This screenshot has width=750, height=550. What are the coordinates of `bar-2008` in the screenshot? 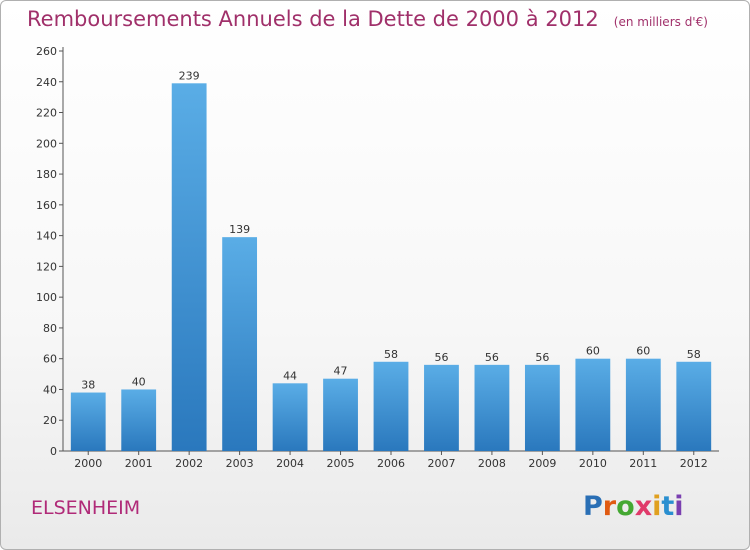 It's located at (492, 407).